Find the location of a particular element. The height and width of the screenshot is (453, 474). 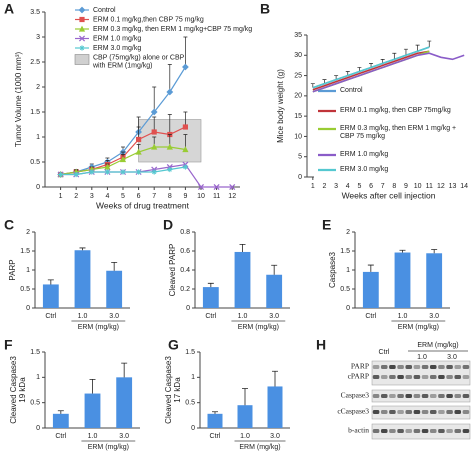

legend-label: ERM 0.1 mg/kg, then CBP 75mg/kg is located at coordinates (395, 110).